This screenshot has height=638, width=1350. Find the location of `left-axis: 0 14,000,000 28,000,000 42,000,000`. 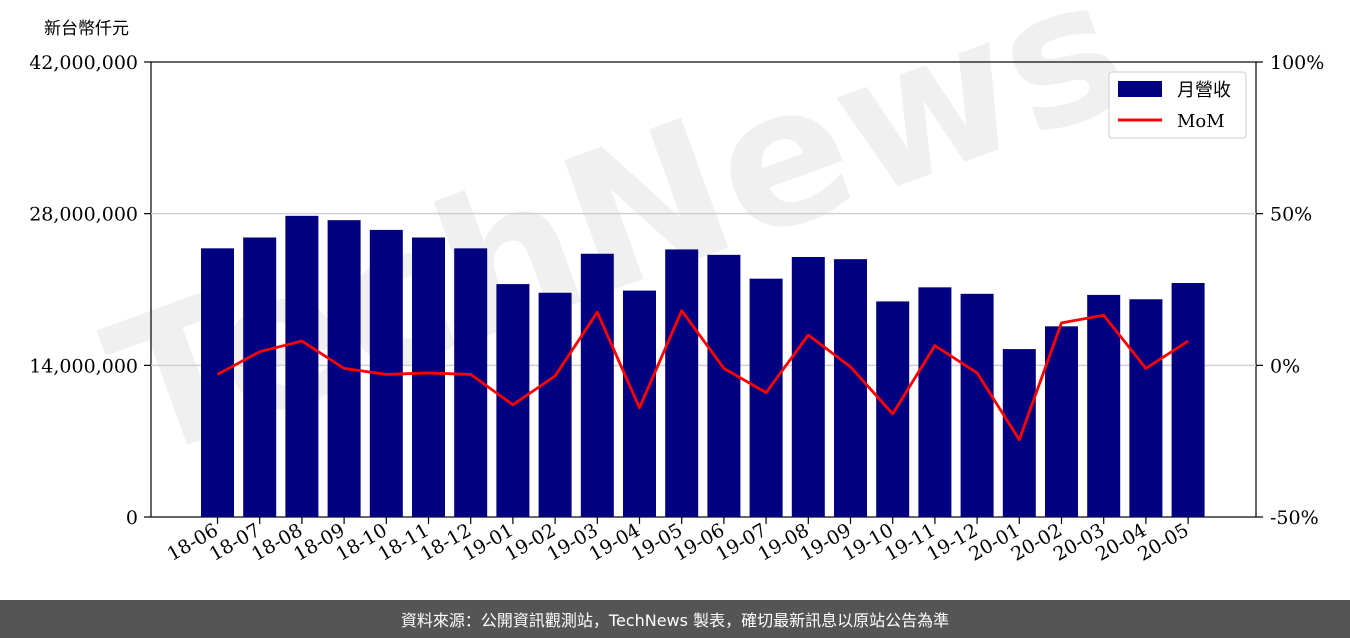

left-axis: 0 14,000,000 28,000,000 42,000,000 is located at coordinates (90, 290).